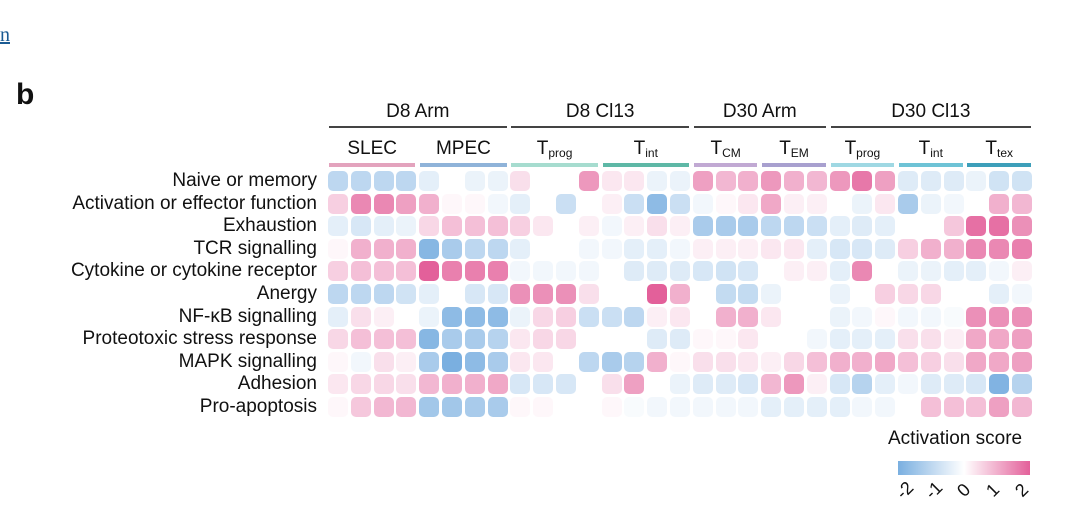 Image resolution: width=1080 pixels, height=518 pixels. What do you see at coordinates (600, 111) in the screenshot?
I see `group-label: D8 Cl13` at bounding box center [600, 111].